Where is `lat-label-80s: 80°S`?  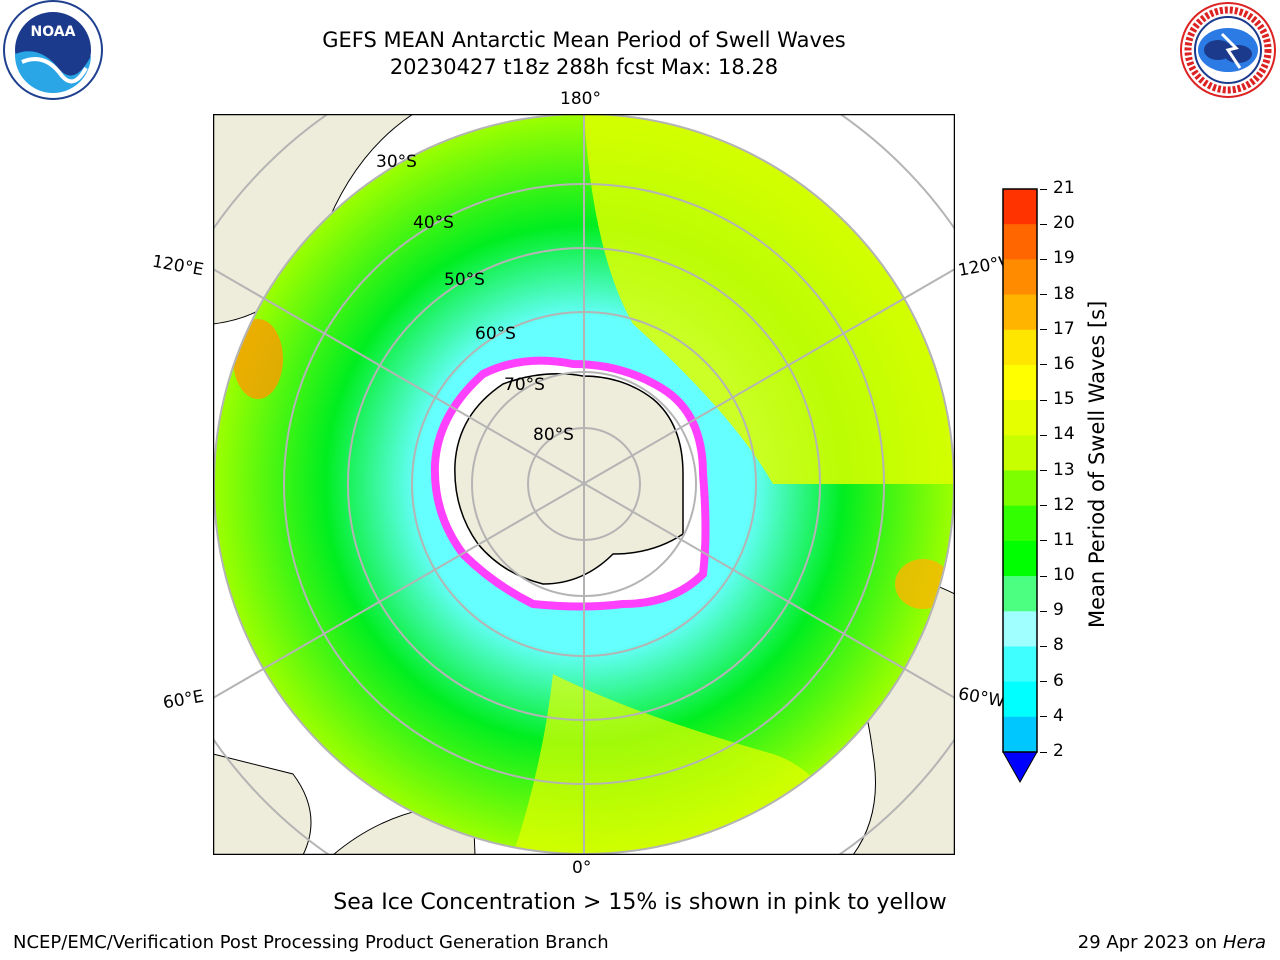 lat-label-80s: 80°S is located at coordinates (553, 435).